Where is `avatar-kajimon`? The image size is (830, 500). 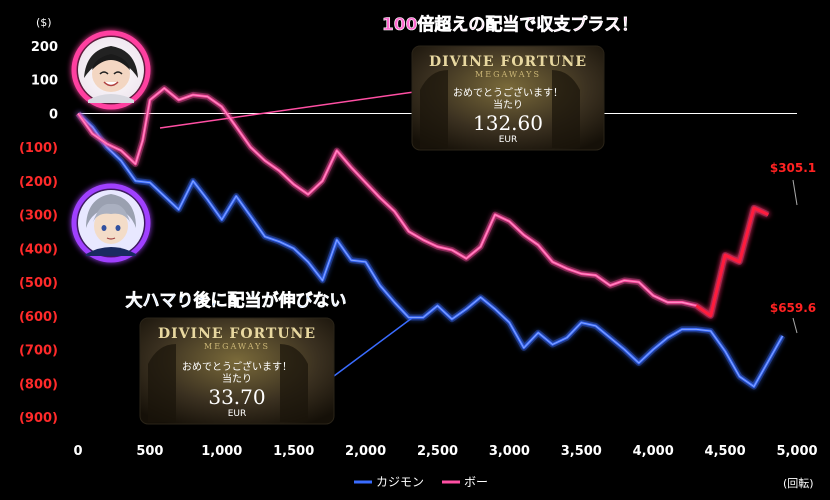 avatar-kajimon is located at coordinates (111, 223).